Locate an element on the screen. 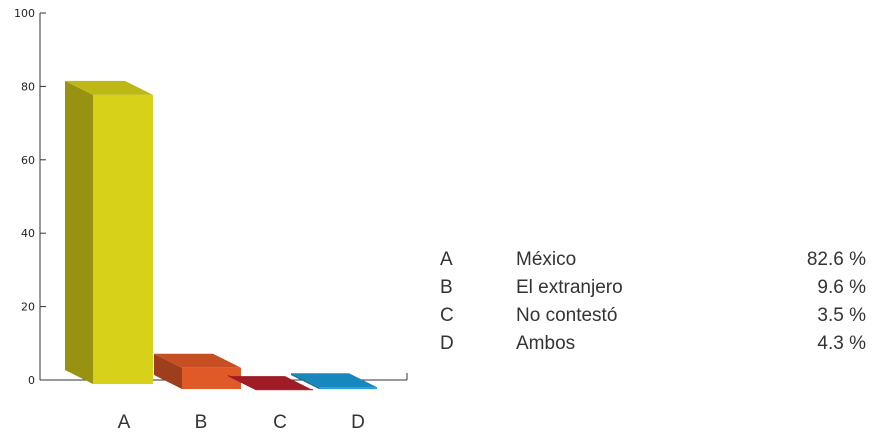 The height and width of the screenshot is (434, 872). bar-B is located at coordinates (197, 371).